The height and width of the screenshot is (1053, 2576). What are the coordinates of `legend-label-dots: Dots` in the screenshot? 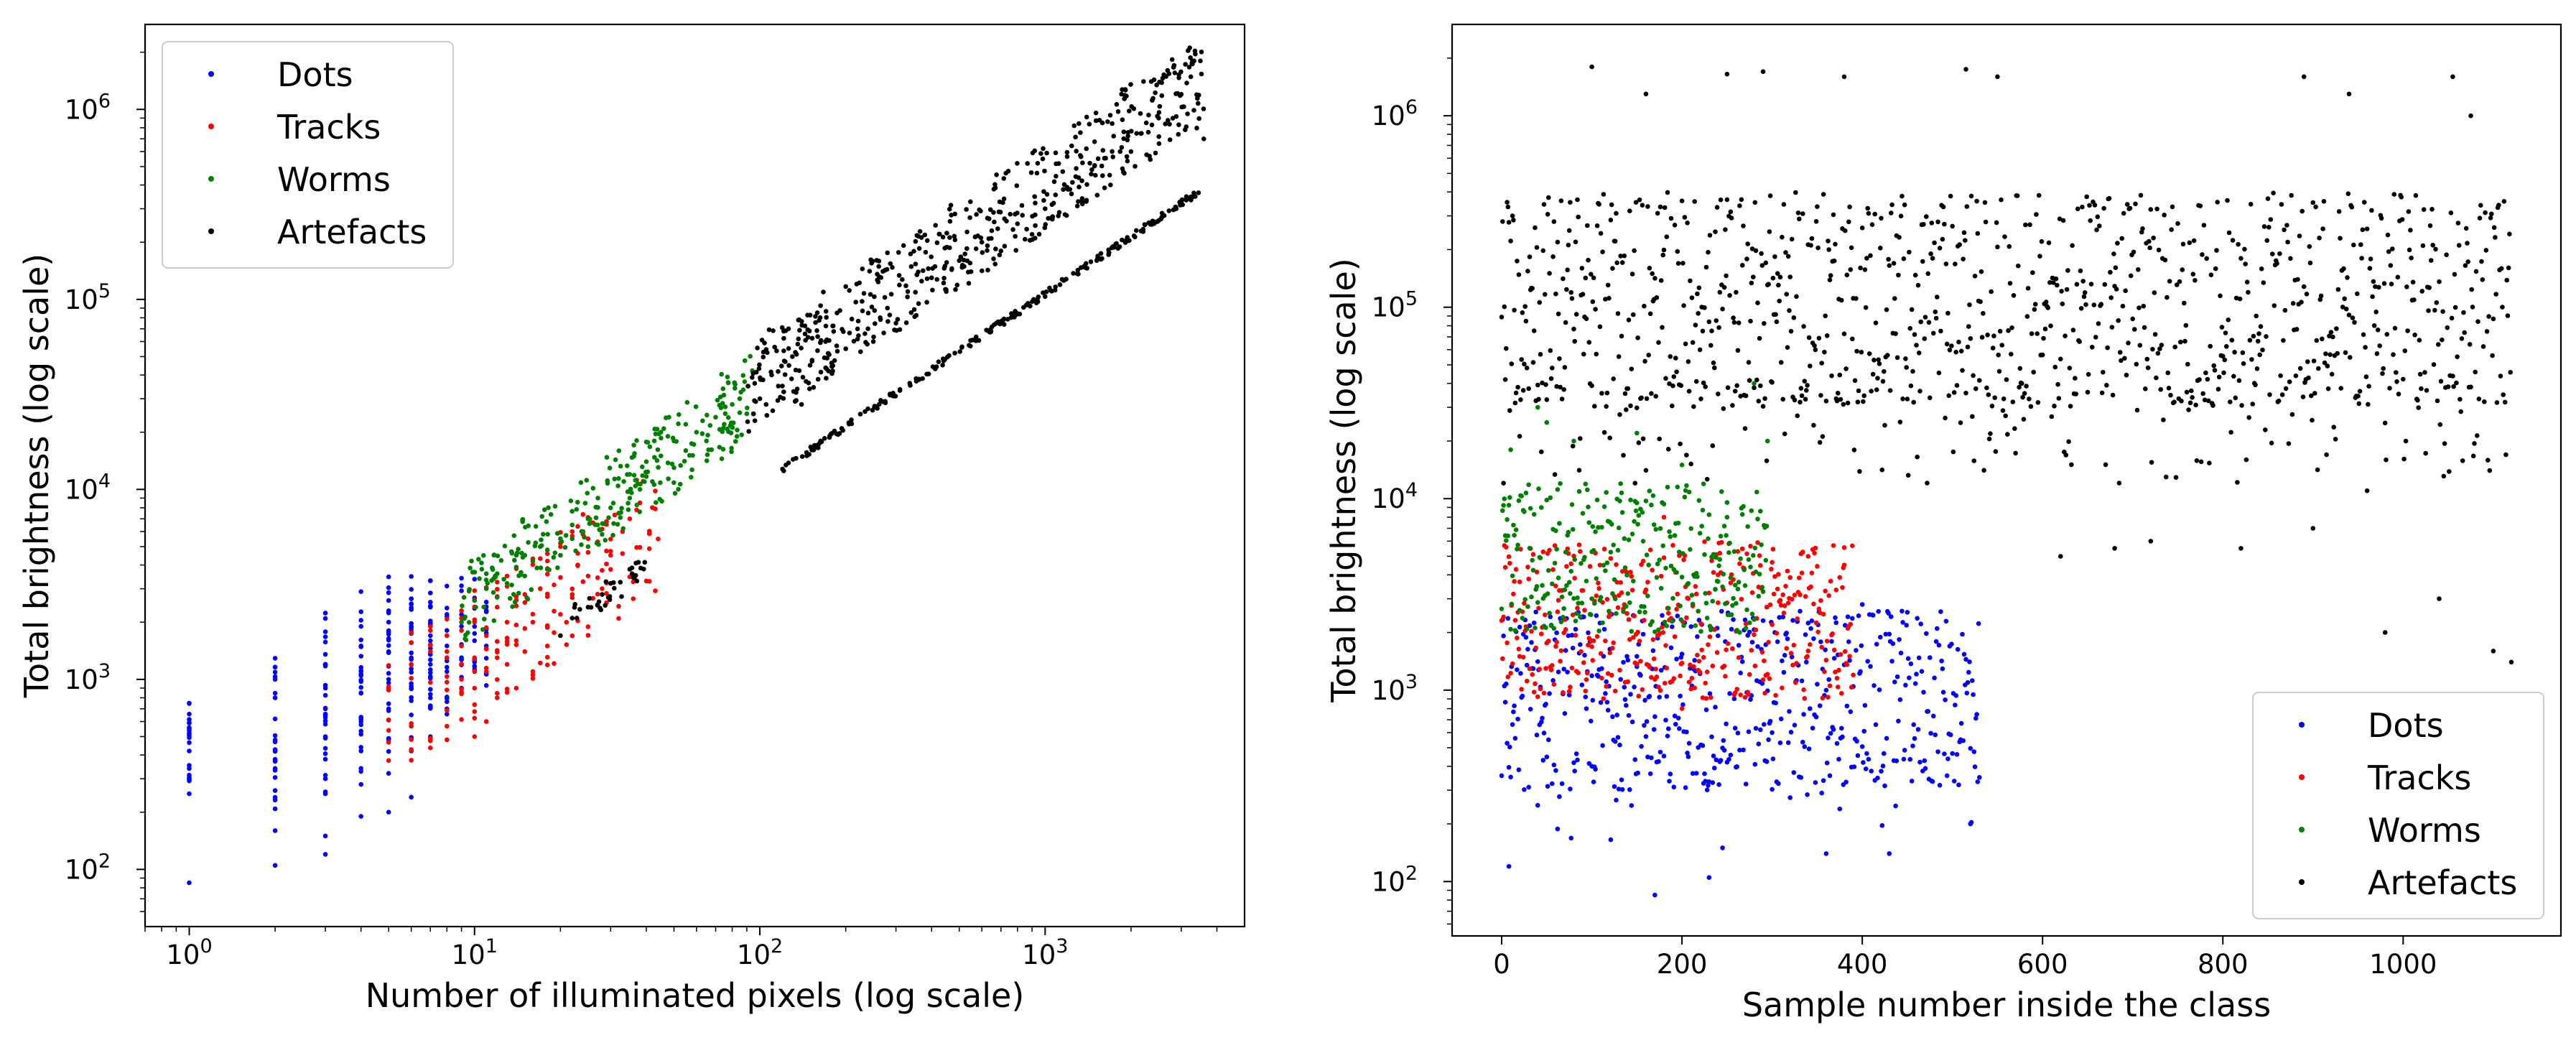 It's located at (315, 74).